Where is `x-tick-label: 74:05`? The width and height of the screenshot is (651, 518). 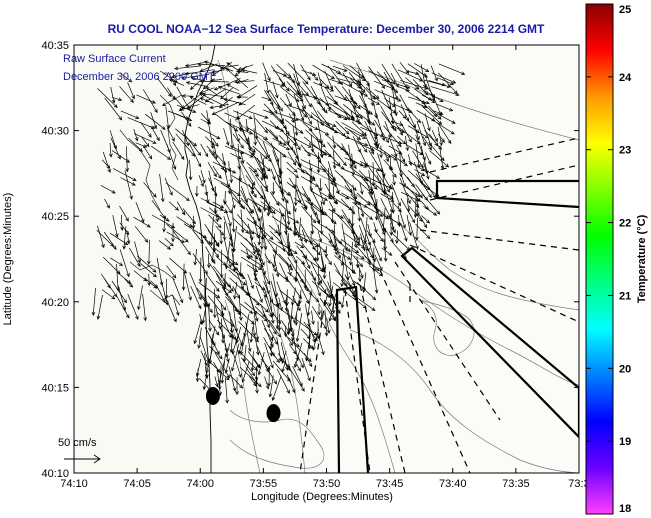 x-tick-label: 74:05 is located at coordinates (137, 484).